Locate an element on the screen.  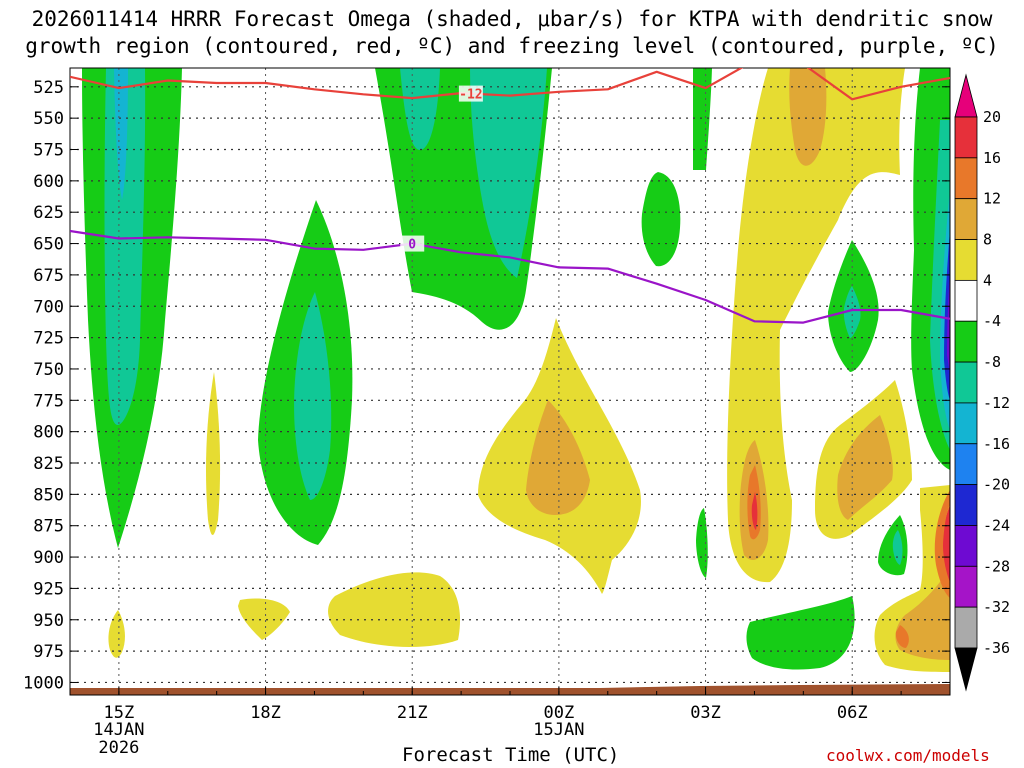
contour-label: -12 is located at coordinates (470, 95).